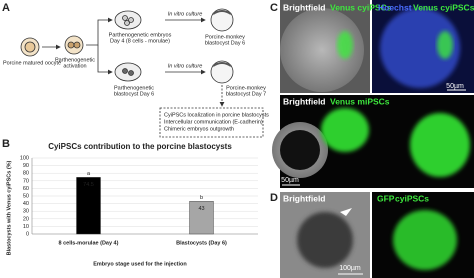 The height and width of the screenshot is (278, 474). Describe the element at coordinates (26, 181) in the screenshot. I see `y-tick-label: 70` at that location.